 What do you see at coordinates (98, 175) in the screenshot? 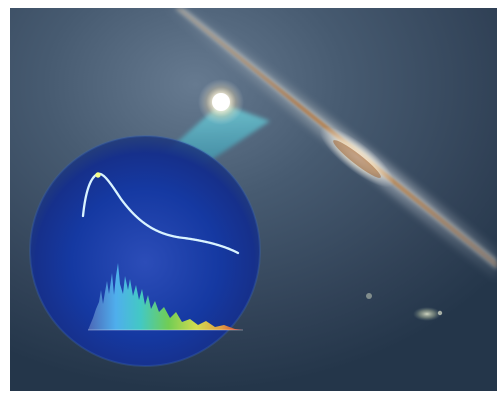
I see `peak-marker-icon` at bounding box center [98, 175].